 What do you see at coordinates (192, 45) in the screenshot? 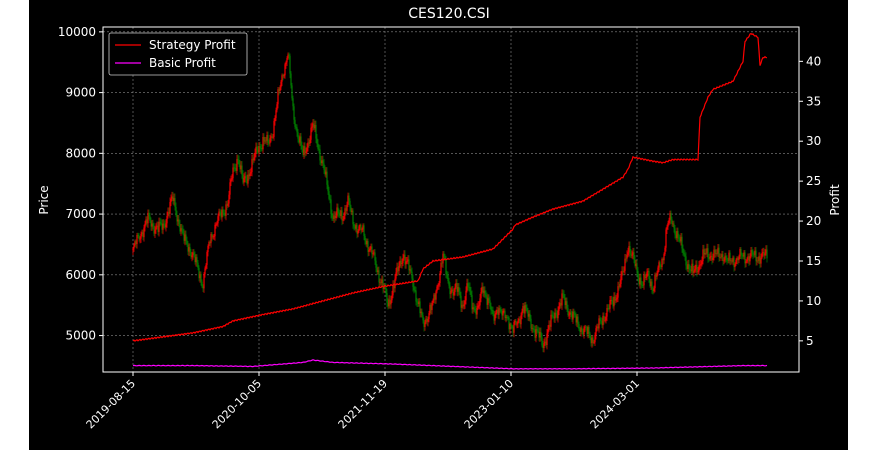
I see `legend-strategy-label: Strategy Profit` at bounding box center [192, 45].